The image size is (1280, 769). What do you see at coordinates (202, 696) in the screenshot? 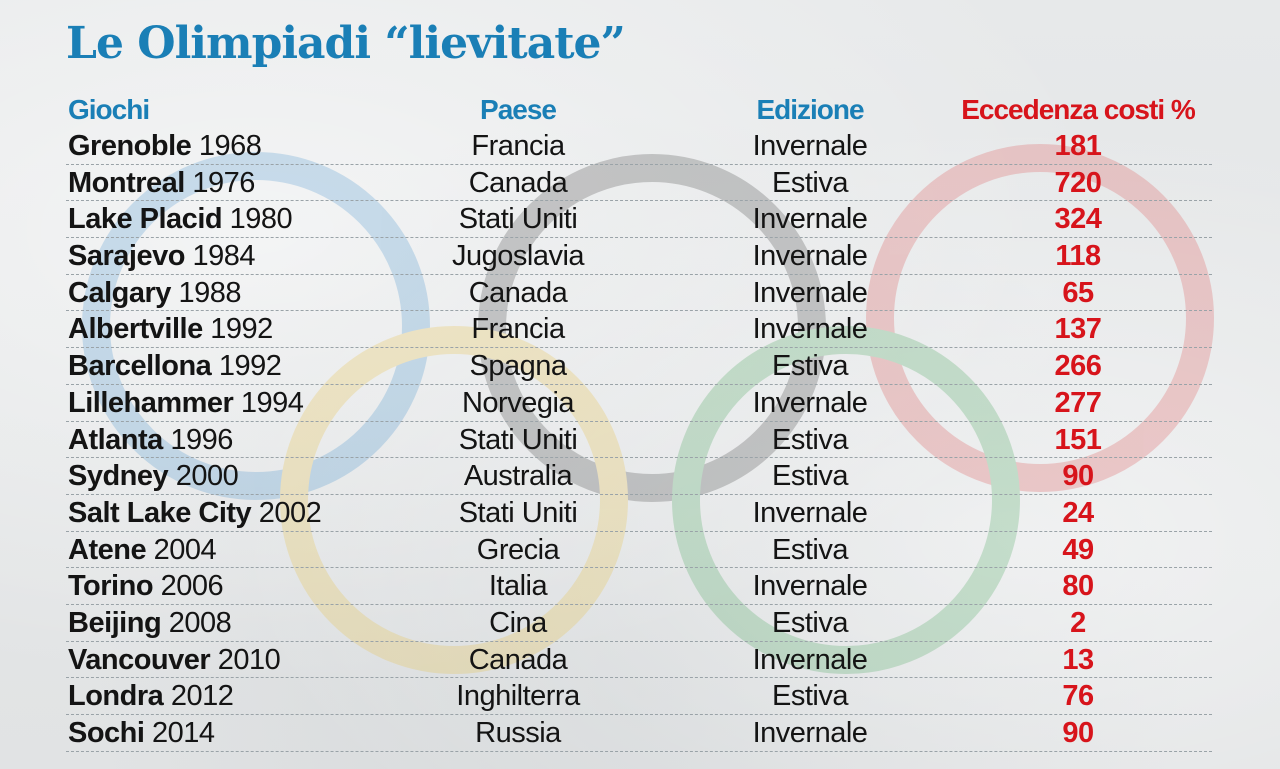
I see `games-year: 2012` at bounding box center [202, 696].